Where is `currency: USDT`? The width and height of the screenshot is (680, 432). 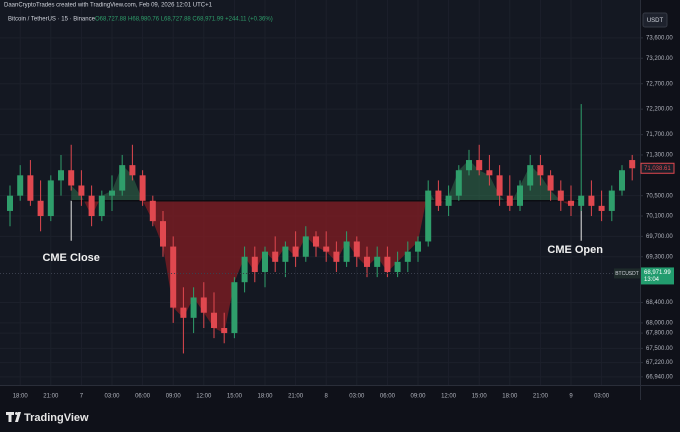 currency: USDT is located at coordinates (655, 21).